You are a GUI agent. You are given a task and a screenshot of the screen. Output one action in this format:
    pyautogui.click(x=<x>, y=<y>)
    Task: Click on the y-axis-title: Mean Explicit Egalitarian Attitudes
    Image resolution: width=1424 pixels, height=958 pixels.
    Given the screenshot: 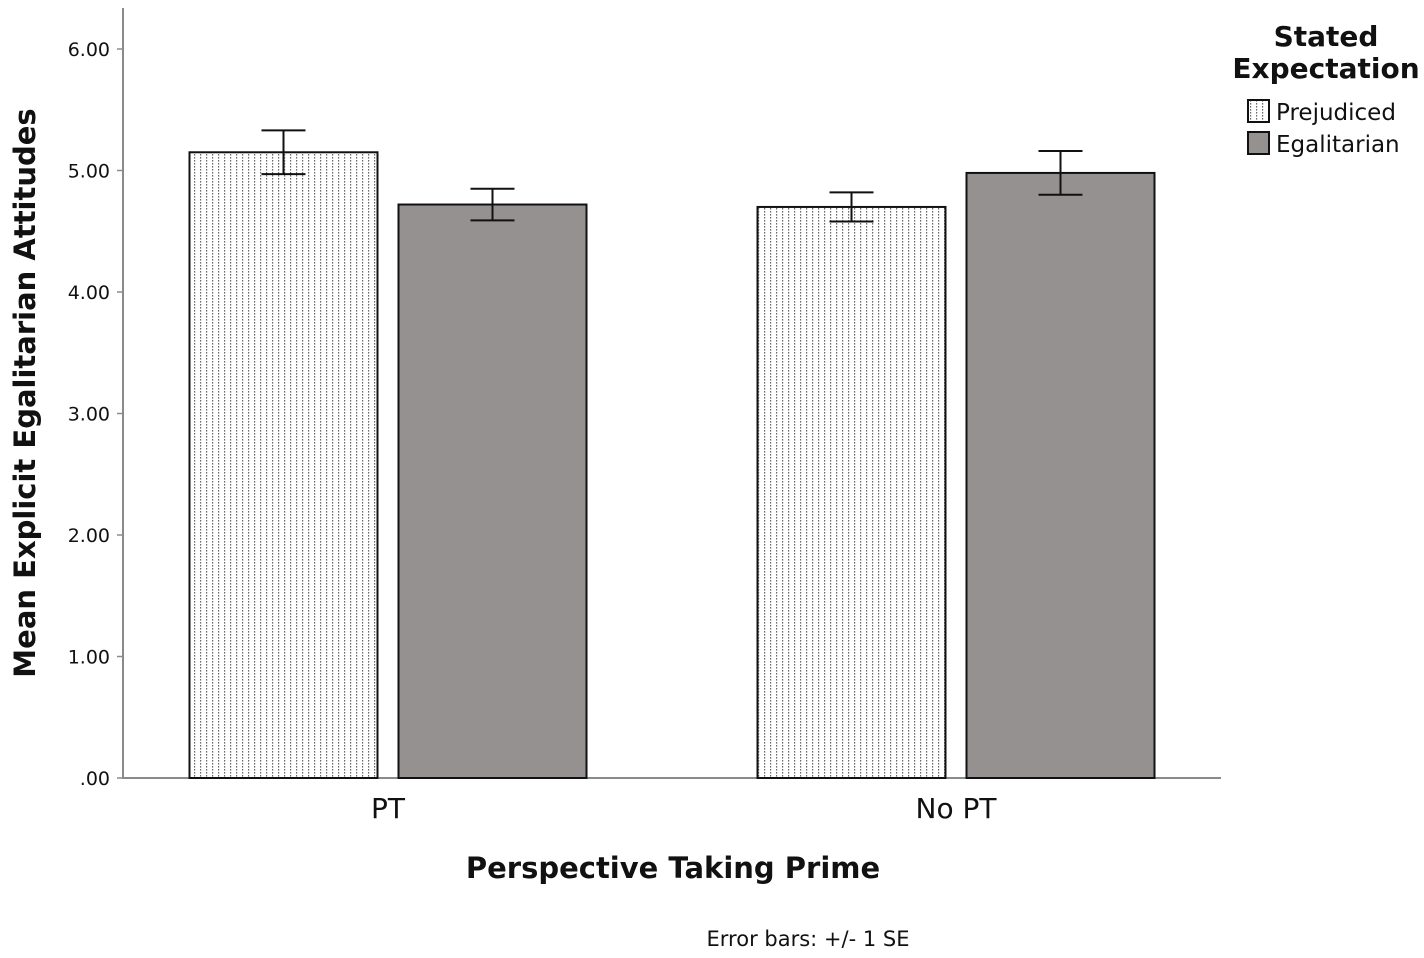 What is the action you would take?
    pyautogui.click(x=25, y=392)
    